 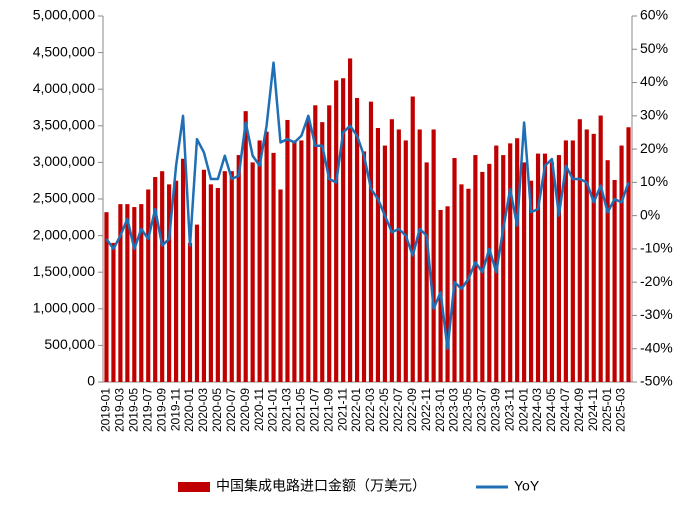 I want to click on y2-tick-label: -10%, so click(x=656, y=248).